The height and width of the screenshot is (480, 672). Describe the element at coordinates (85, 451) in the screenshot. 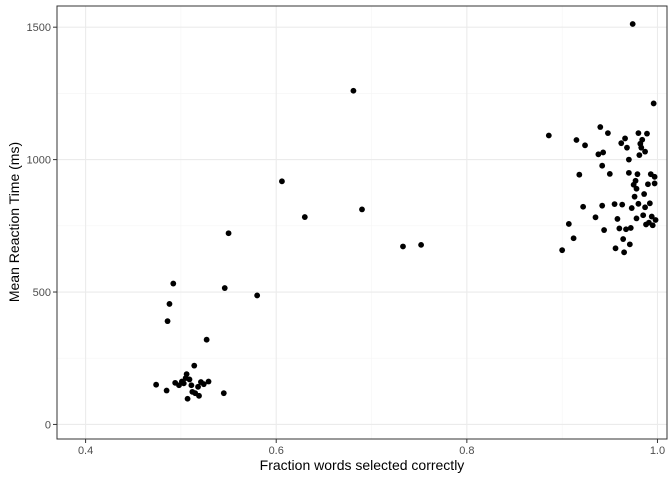

I see `x-tick-label: 0.4` at that location.